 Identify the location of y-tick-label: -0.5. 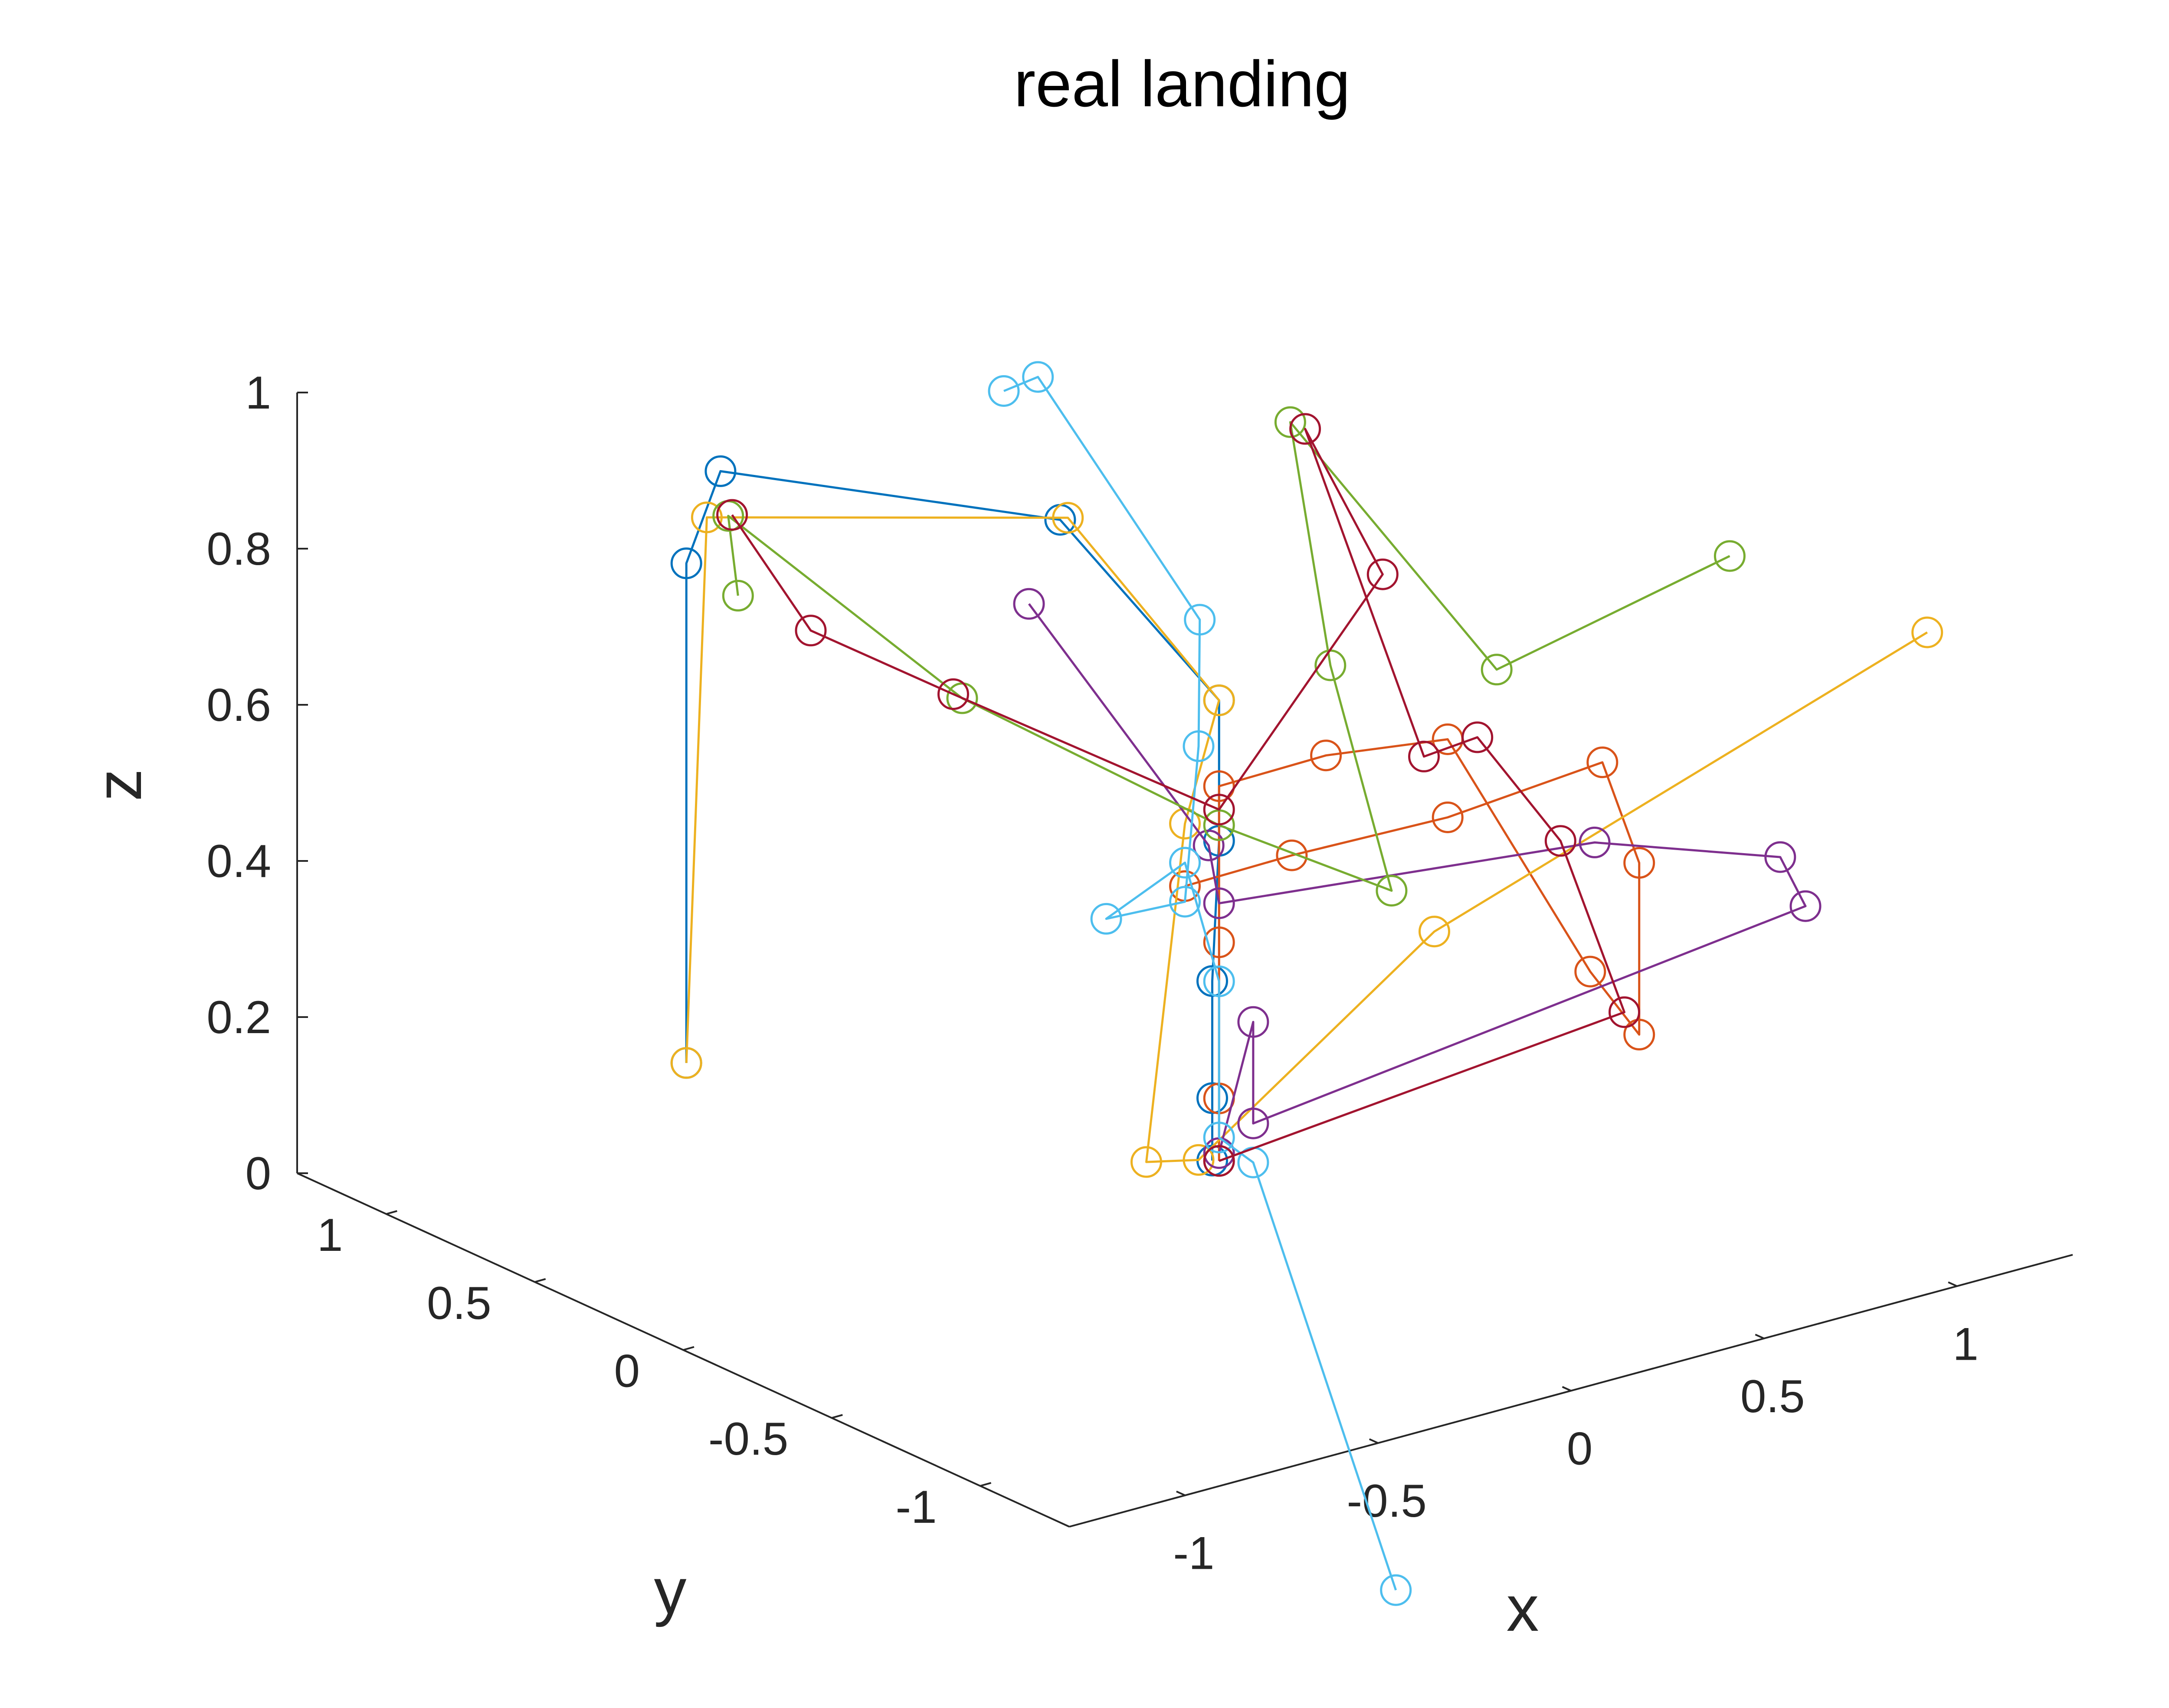
(748, 1439).